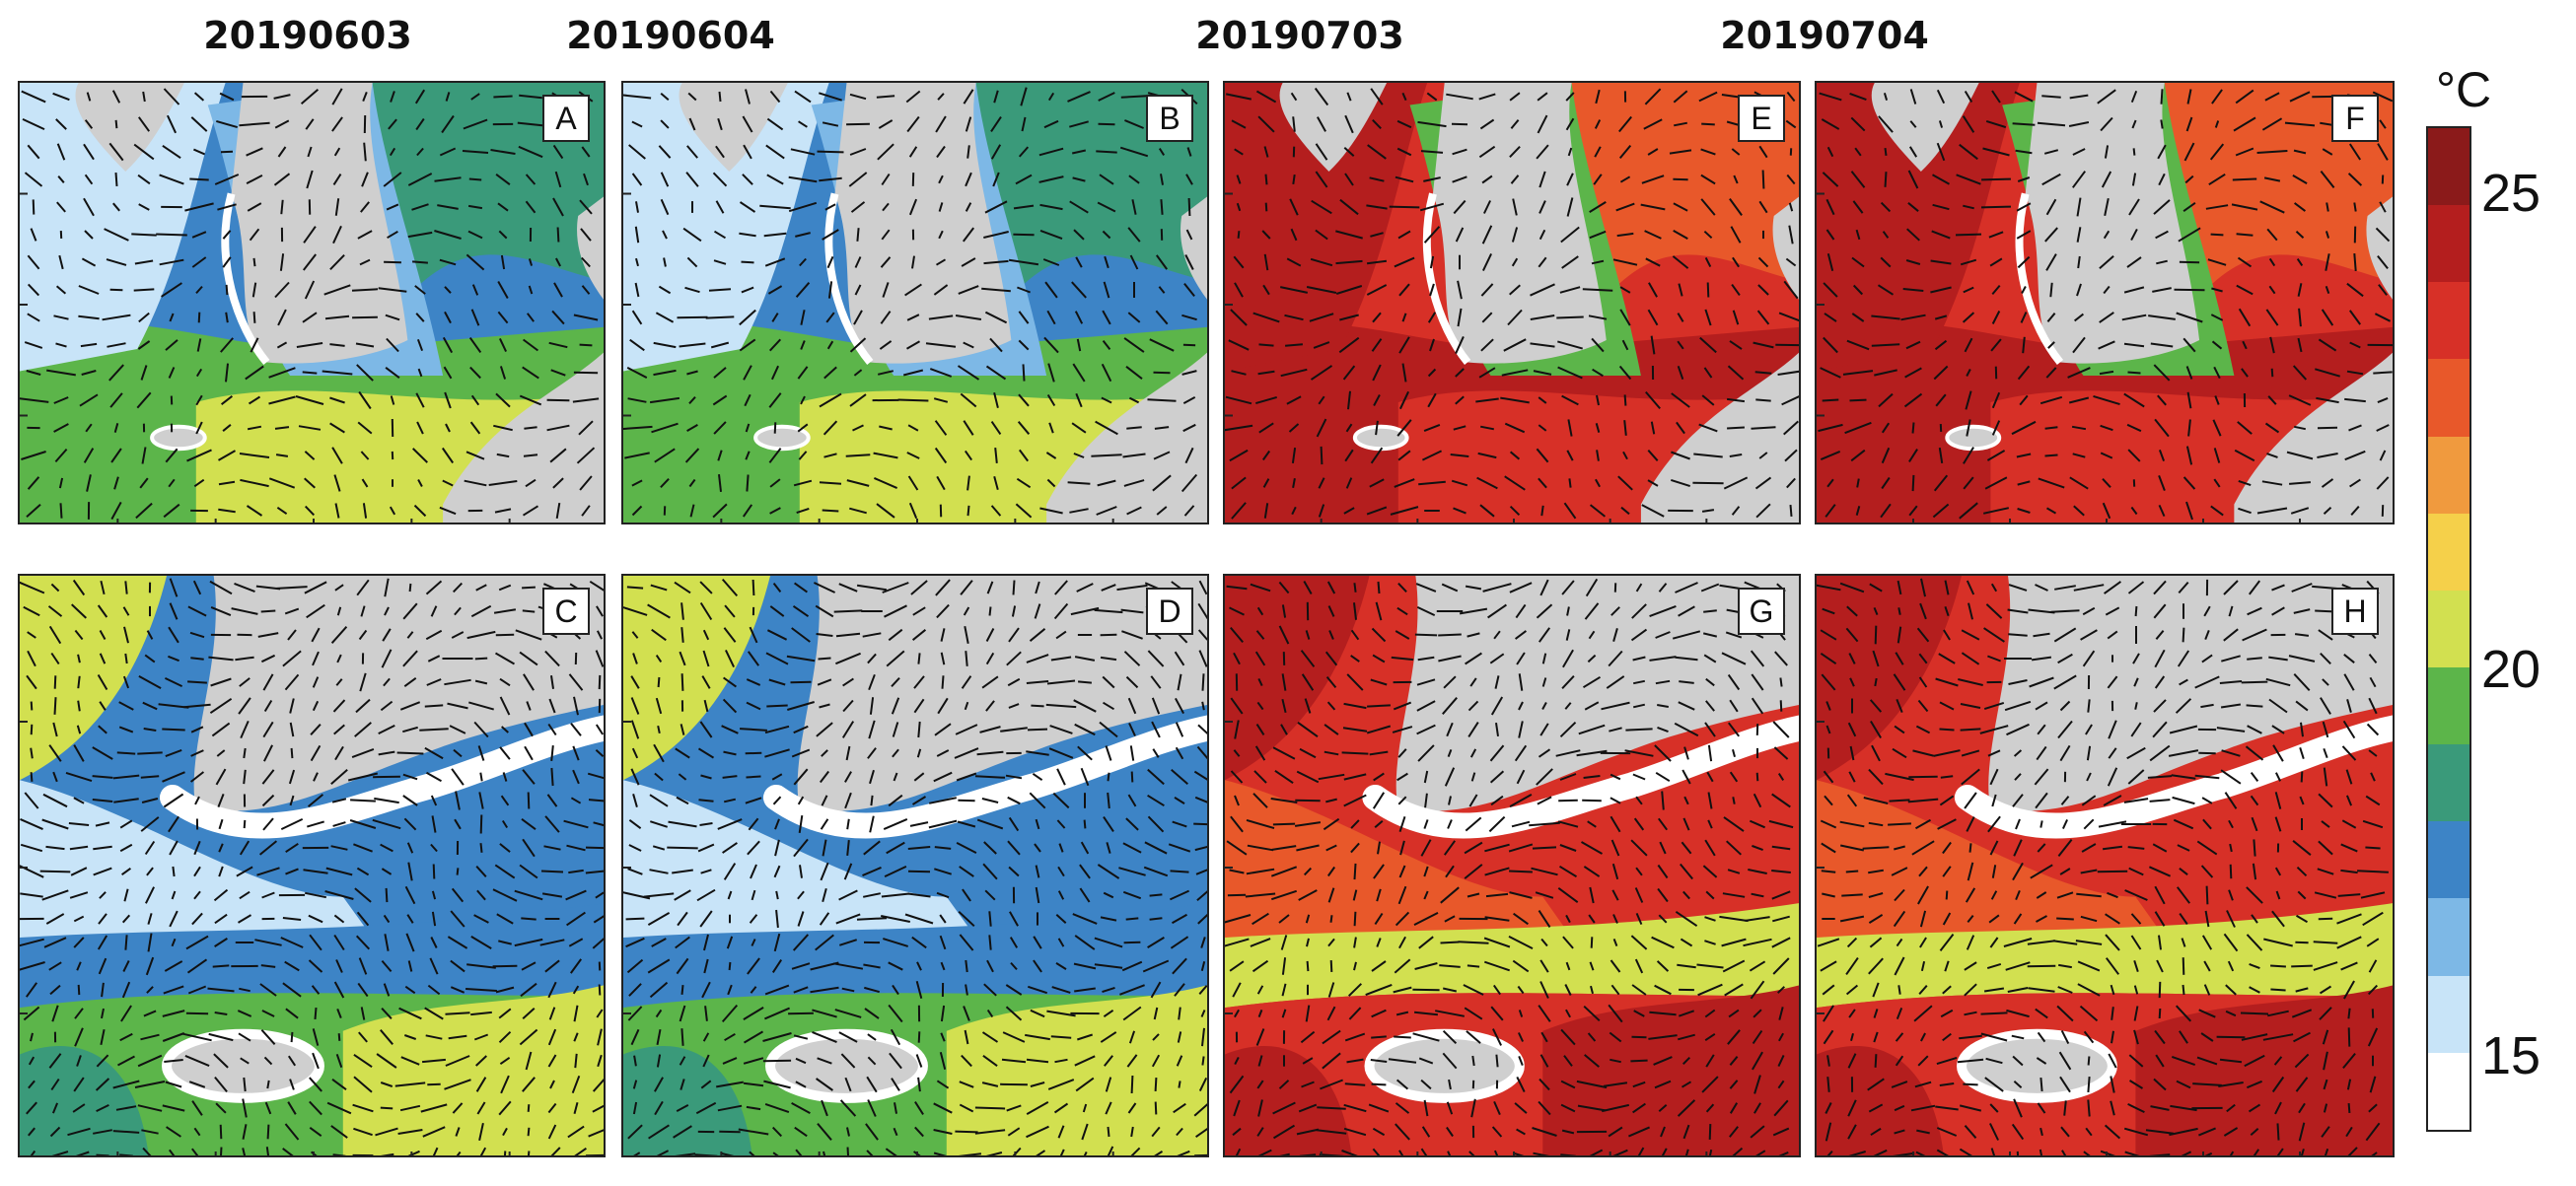 This screenshot has width=2576, height=1186. I want to click on colorbar-unit: °C, so click(2464, 89).